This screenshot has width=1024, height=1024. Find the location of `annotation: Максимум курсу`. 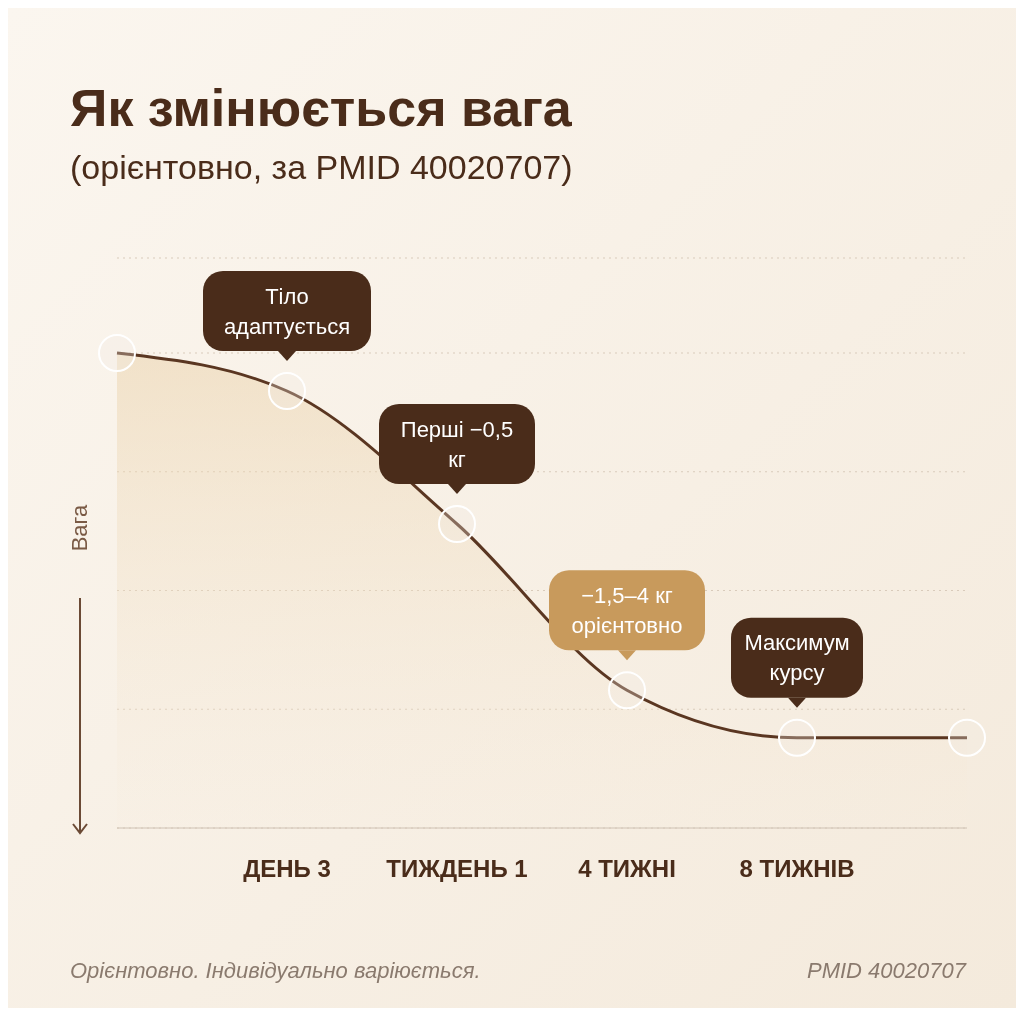

annotation: Максимум курсу is located at coordinates (797, 658).